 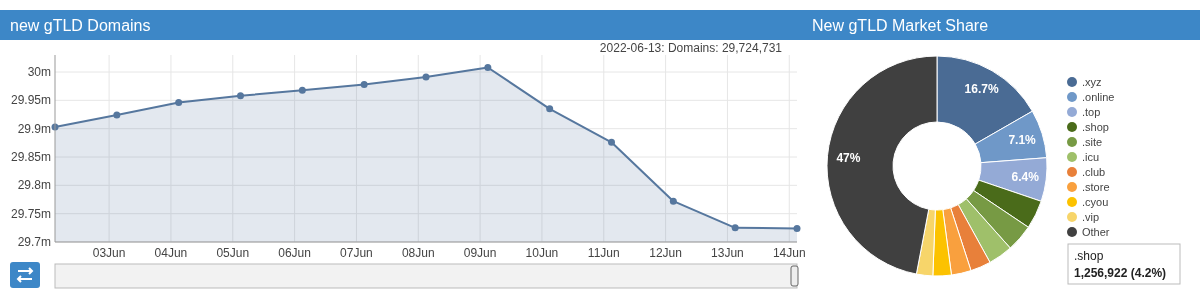 I want to click on legend-label: Other, so click(x=1096, y=232).